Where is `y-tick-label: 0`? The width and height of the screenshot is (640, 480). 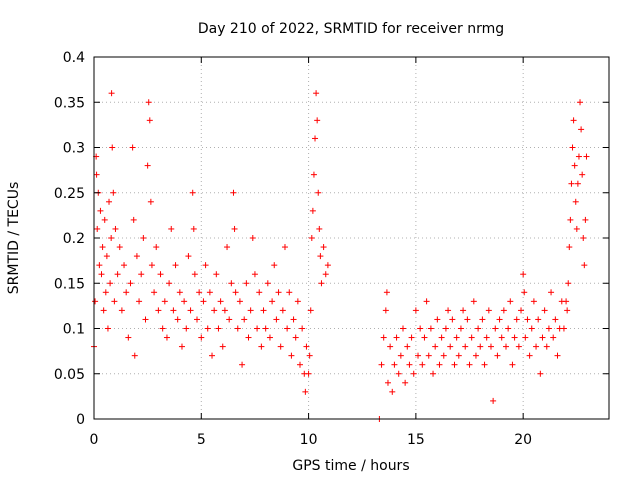
y-tick-label: 0 is located at coordinates (80, 420).